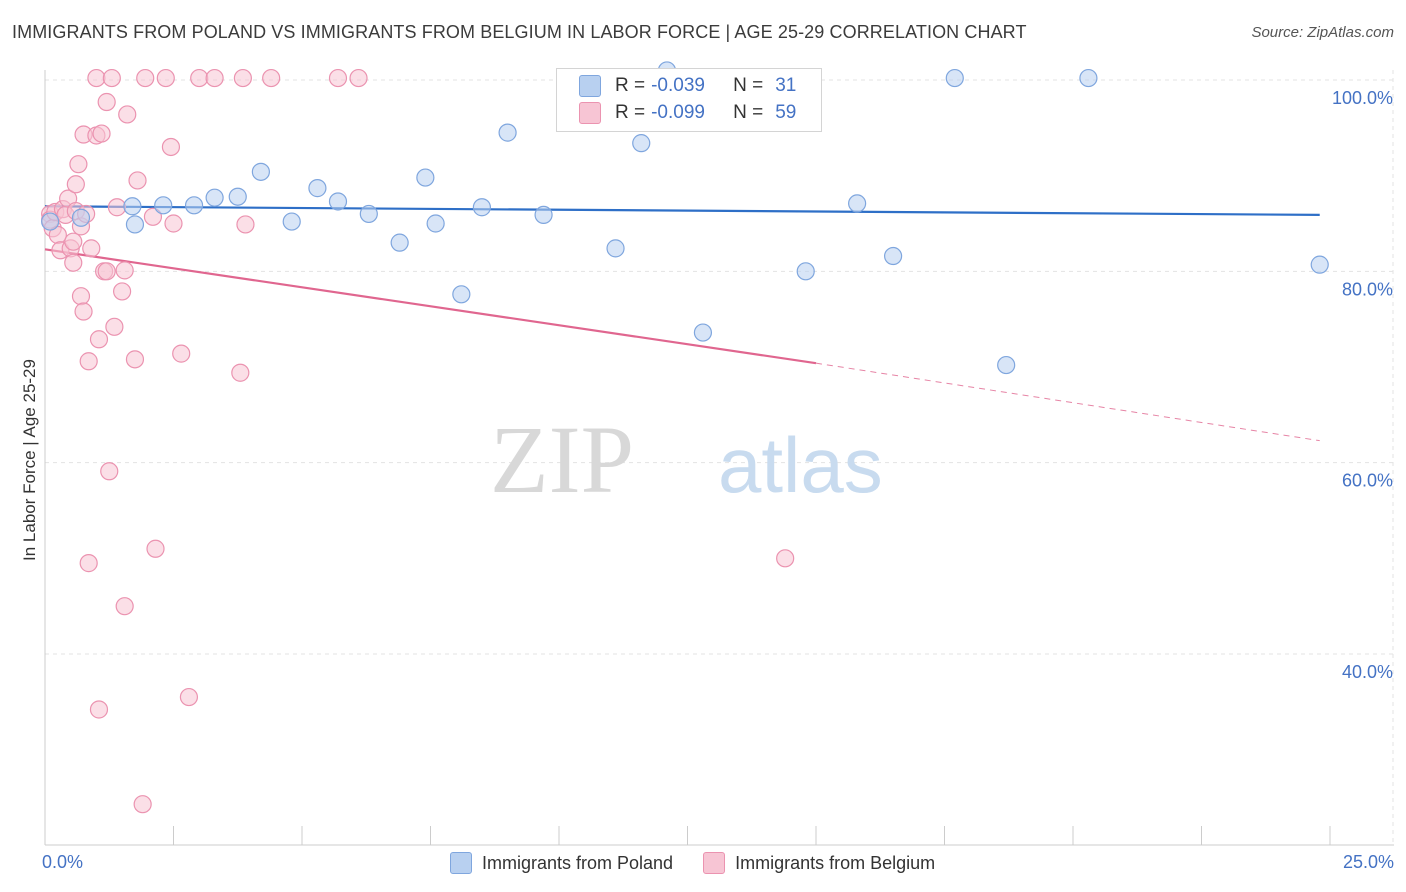  What do you see at coordinates (630, 112) in the screenshot?
I see `belgium-r-label: R =` at bounding box center [630, 112].